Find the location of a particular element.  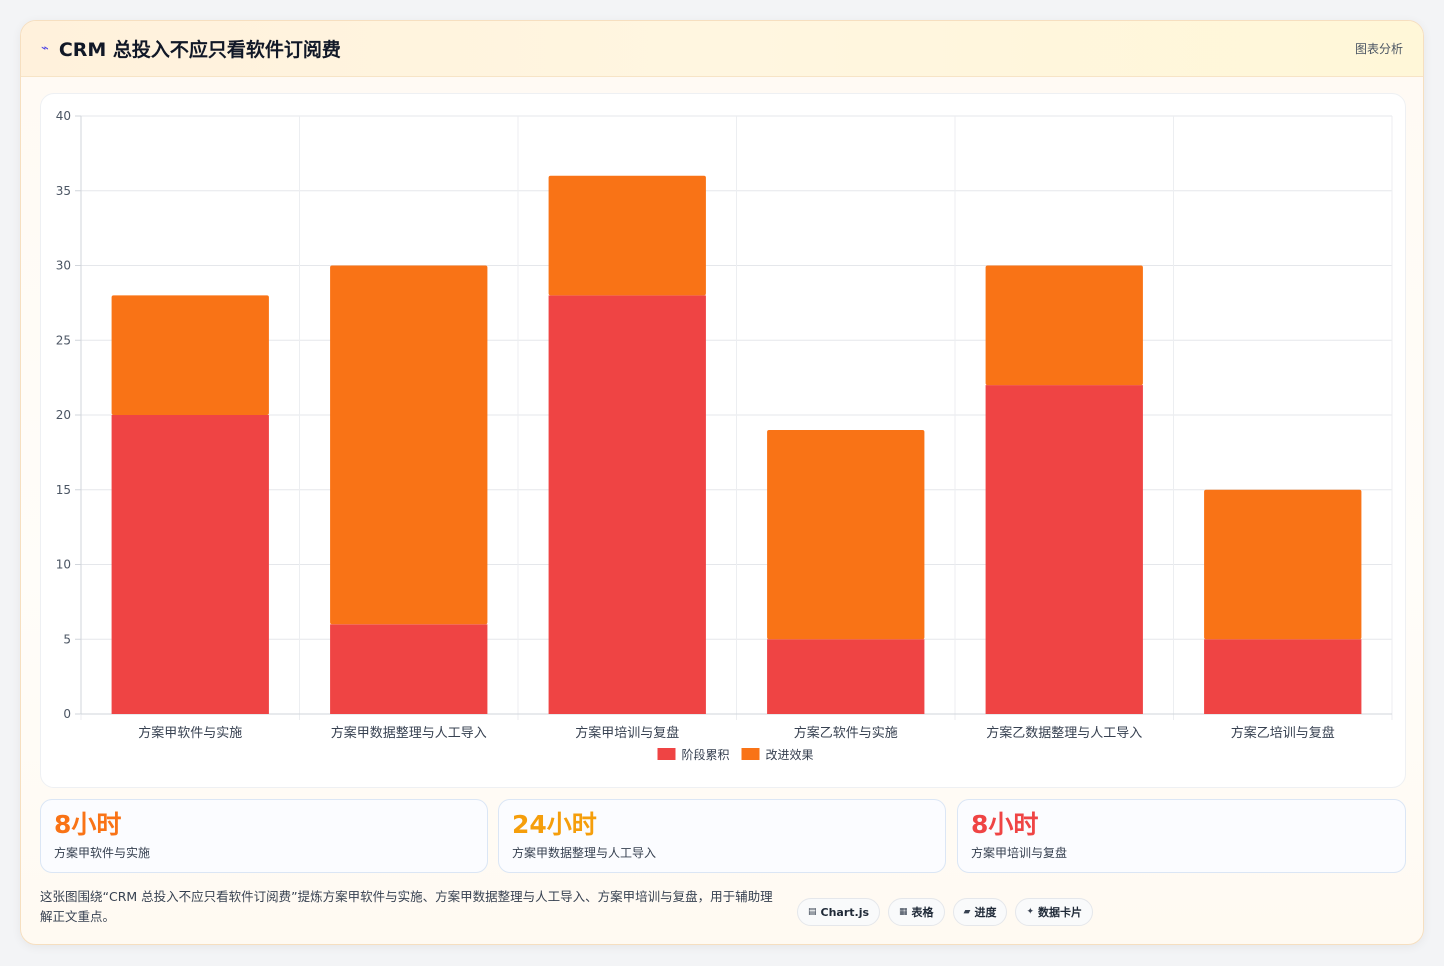

chip-label: 数据卡片 is located at coordinates (1060, 912).